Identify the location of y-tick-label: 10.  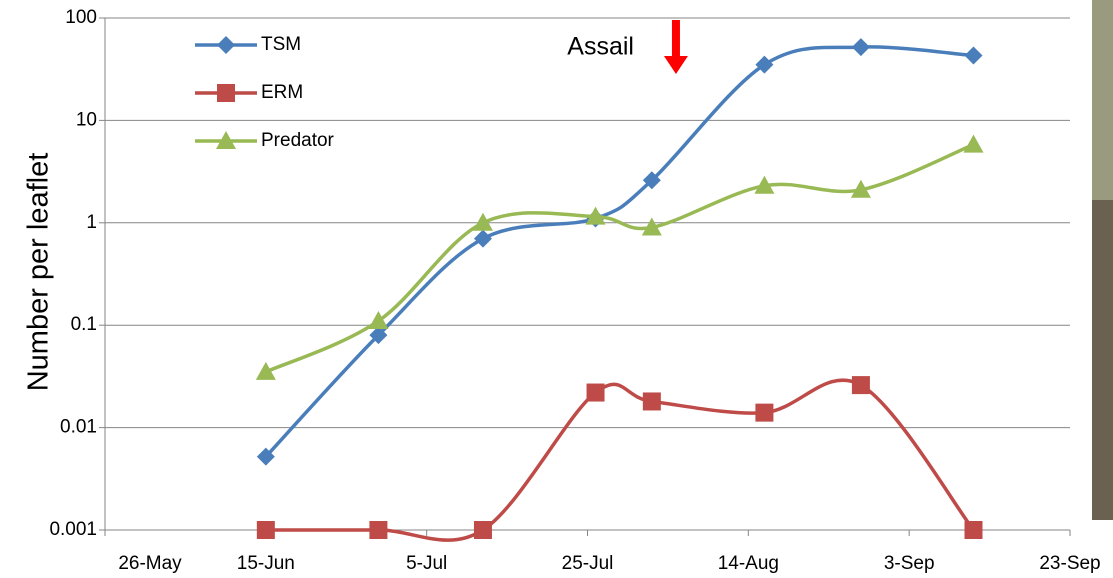
(86, 119).